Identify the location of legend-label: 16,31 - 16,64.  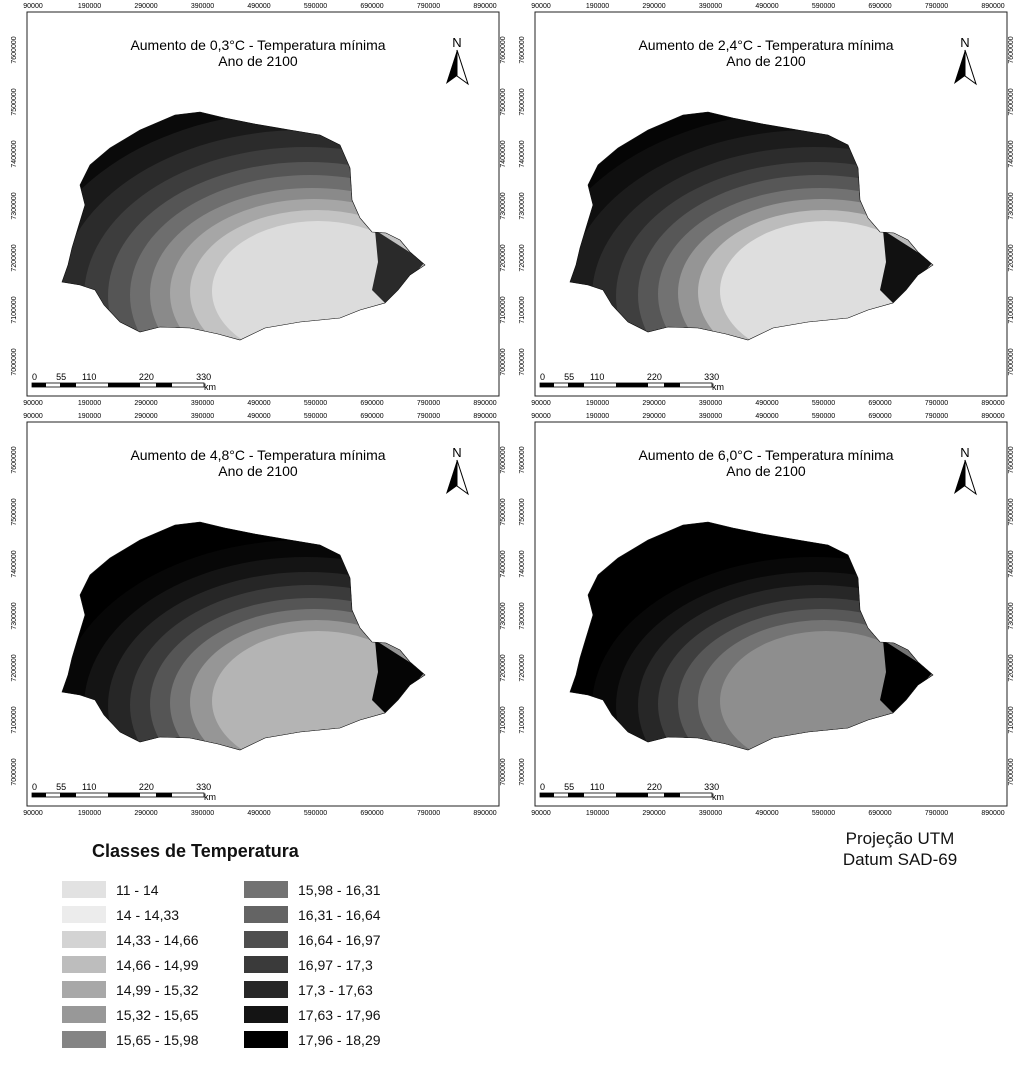
(339, 915).